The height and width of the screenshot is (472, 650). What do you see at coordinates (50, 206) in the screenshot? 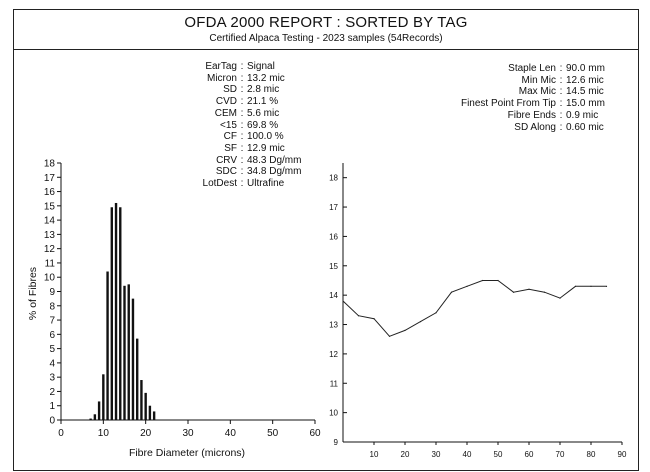
I see `histogram-y-tick-label: 15` at bounding box center [50, 206].